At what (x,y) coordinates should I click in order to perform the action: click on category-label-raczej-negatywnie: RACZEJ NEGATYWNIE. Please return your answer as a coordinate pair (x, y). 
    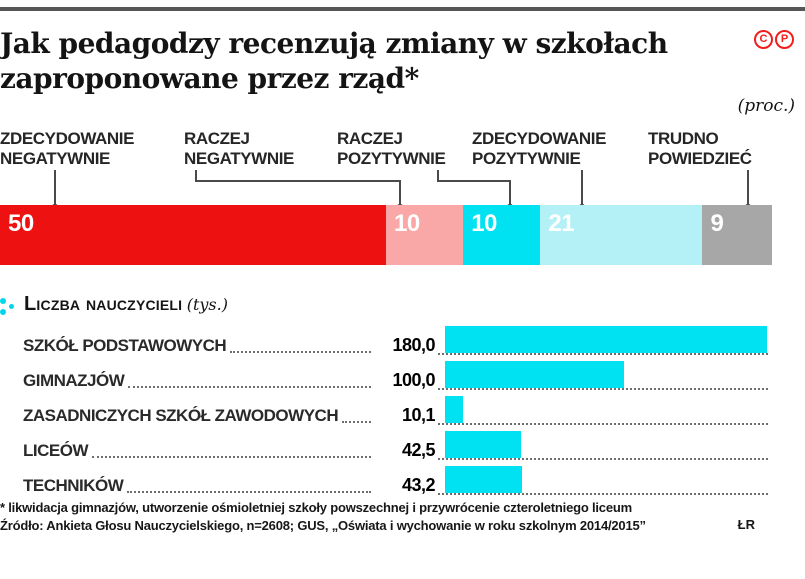
    Looking at the image, I should click on (239, 148).